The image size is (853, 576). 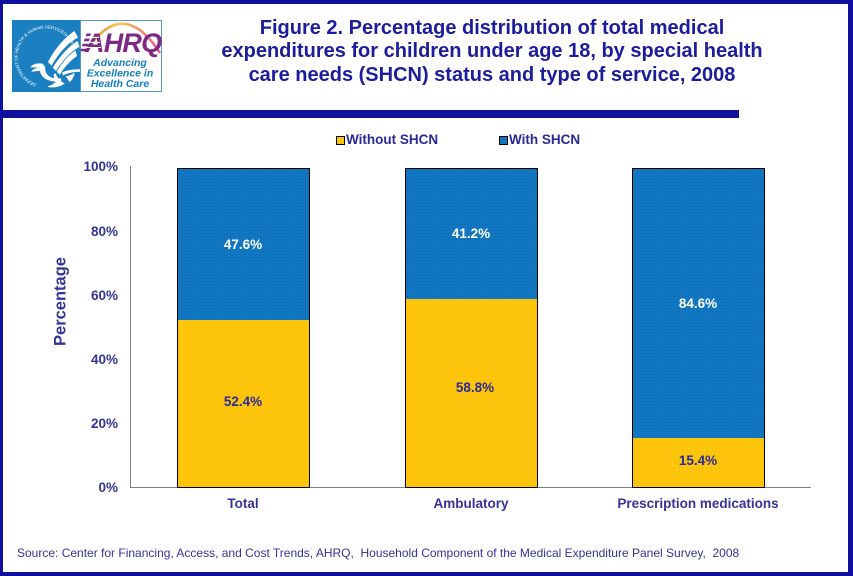 What do you see at coordinates (123, 43) in the screenshot?
I see `svg-text: AHRQ` at bounding box center [123, 43].